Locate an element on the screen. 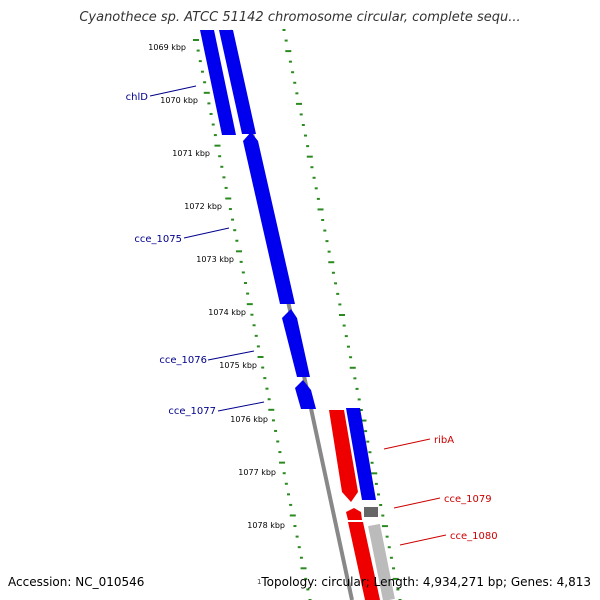 This screenshot has height=600, width=600. gene-chlD-inner is located at coordinates (237, 82).